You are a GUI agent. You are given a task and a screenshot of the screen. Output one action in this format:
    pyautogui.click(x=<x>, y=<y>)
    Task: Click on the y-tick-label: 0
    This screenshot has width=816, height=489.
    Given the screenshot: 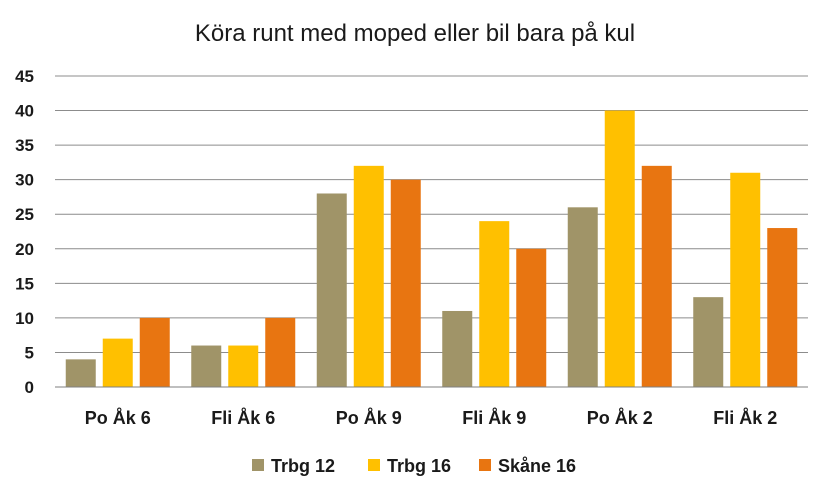 What is the action you would take?
    pyautogui.click(x=29, y=387)
    